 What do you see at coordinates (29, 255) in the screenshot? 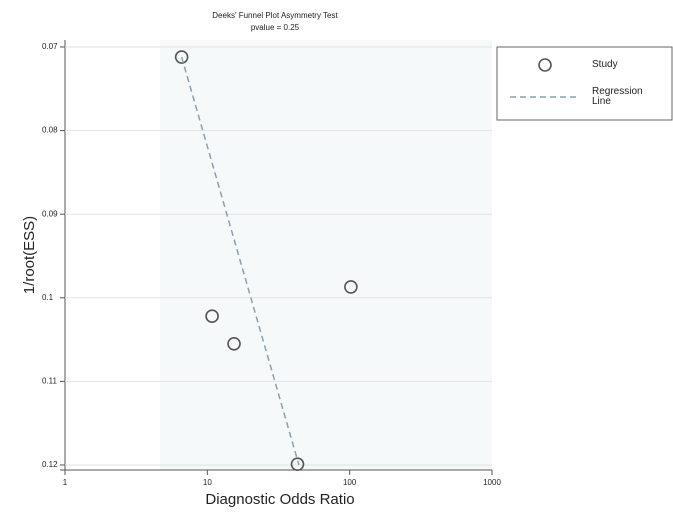
I see `y-axis-label: 1/root(ESS)` at bounding box center [29, 255].